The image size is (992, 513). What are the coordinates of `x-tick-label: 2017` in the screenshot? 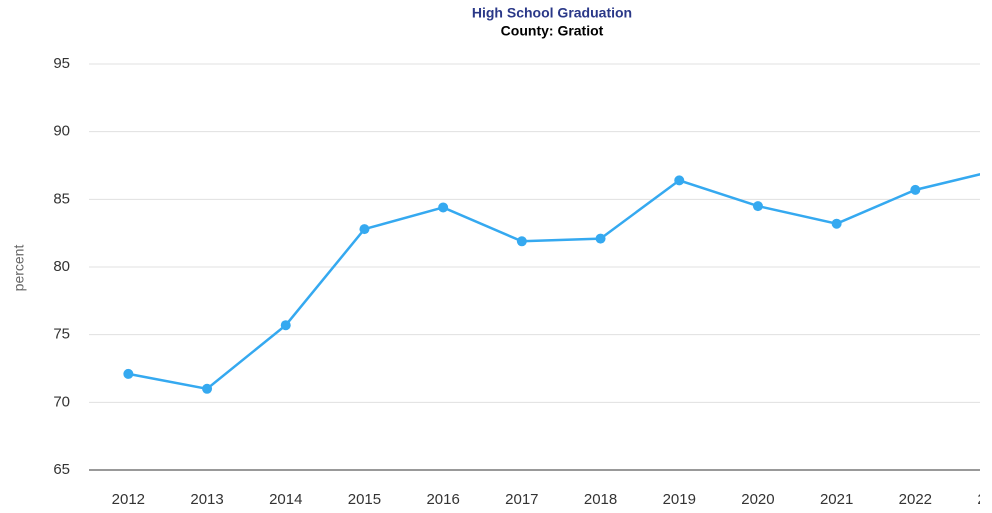 It's located at (521, 499).